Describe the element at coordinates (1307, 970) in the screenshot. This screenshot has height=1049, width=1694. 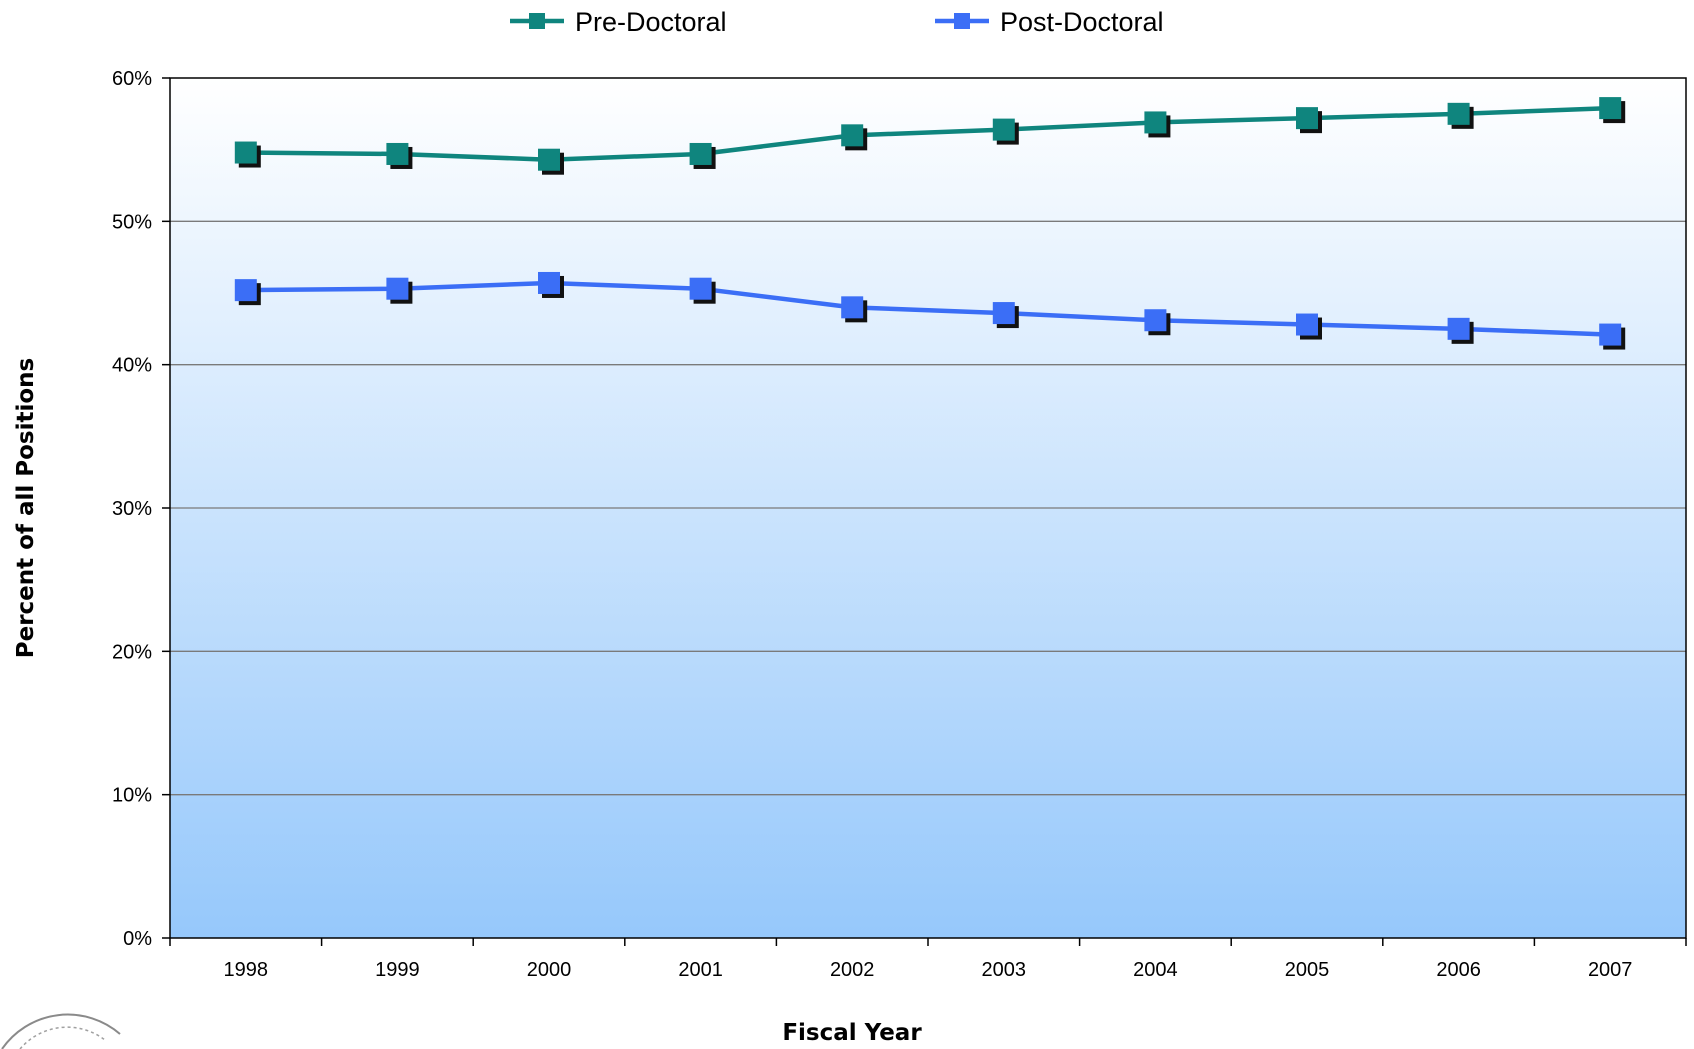
I see `x-tick-label: 2005` at that location.